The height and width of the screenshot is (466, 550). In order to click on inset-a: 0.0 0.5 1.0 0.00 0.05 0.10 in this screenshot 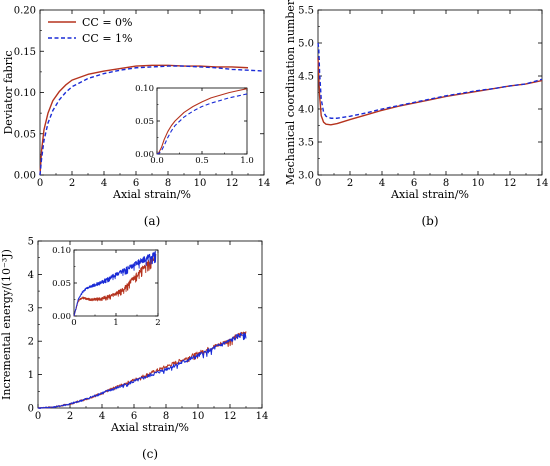, I will do `click(194, 125)`.